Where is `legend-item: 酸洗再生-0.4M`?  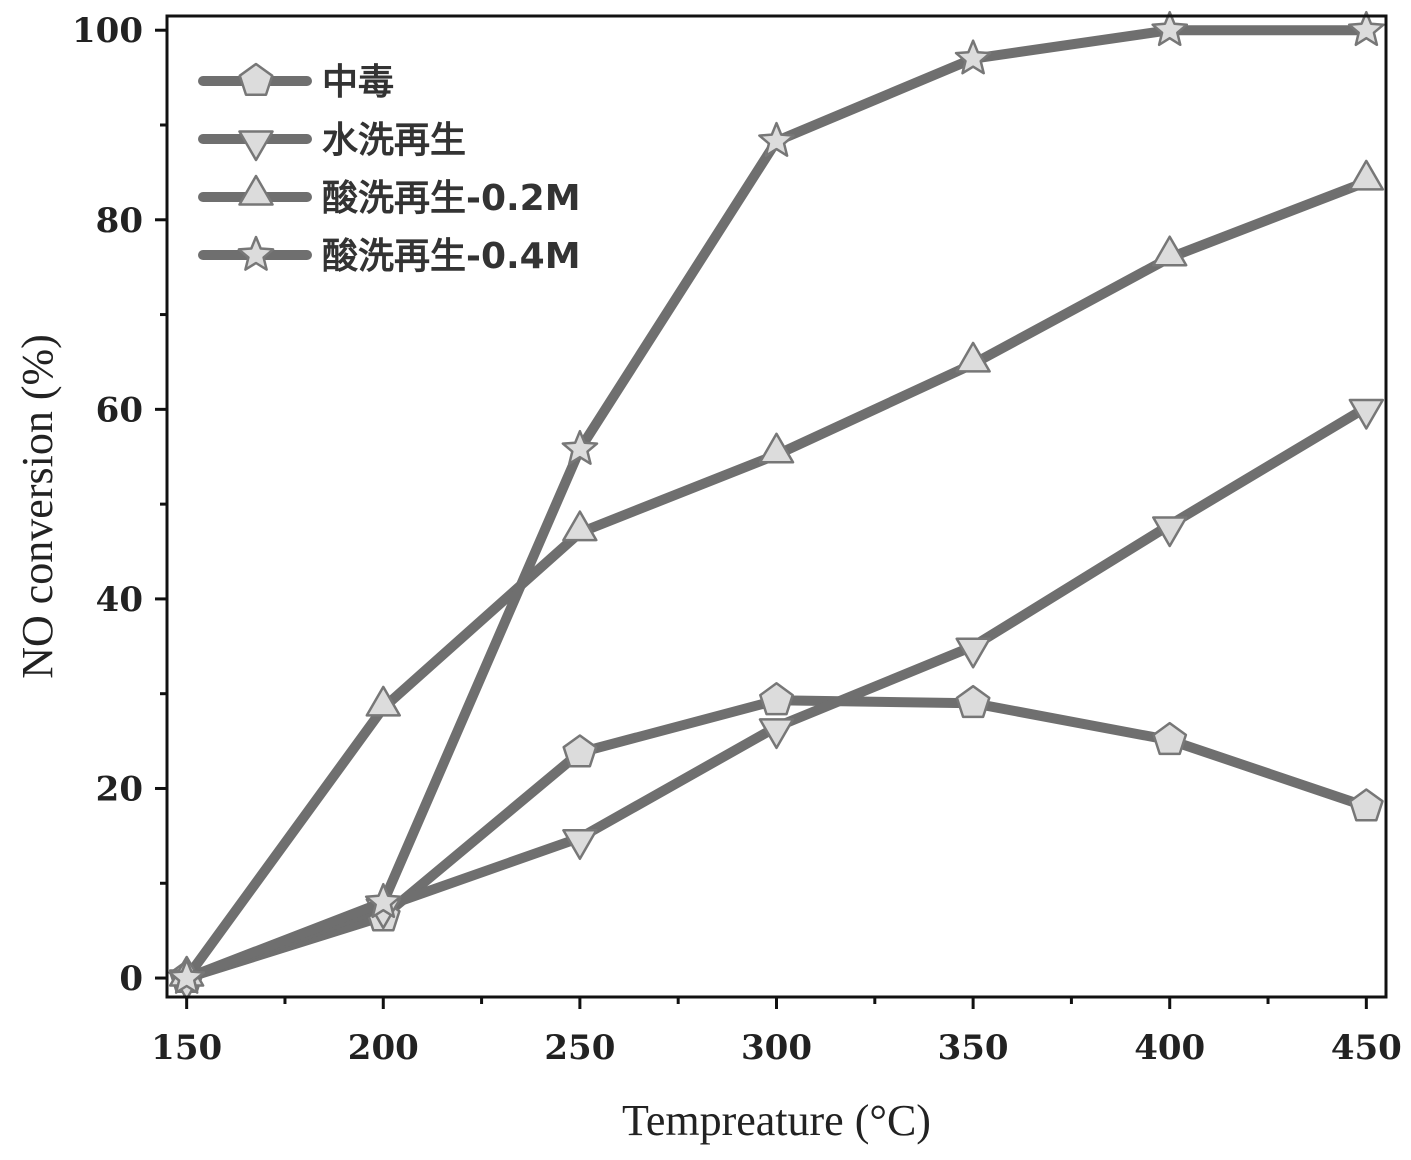
legend-item: 酸洗再生-0.4M is located at coordinates (389, 256).